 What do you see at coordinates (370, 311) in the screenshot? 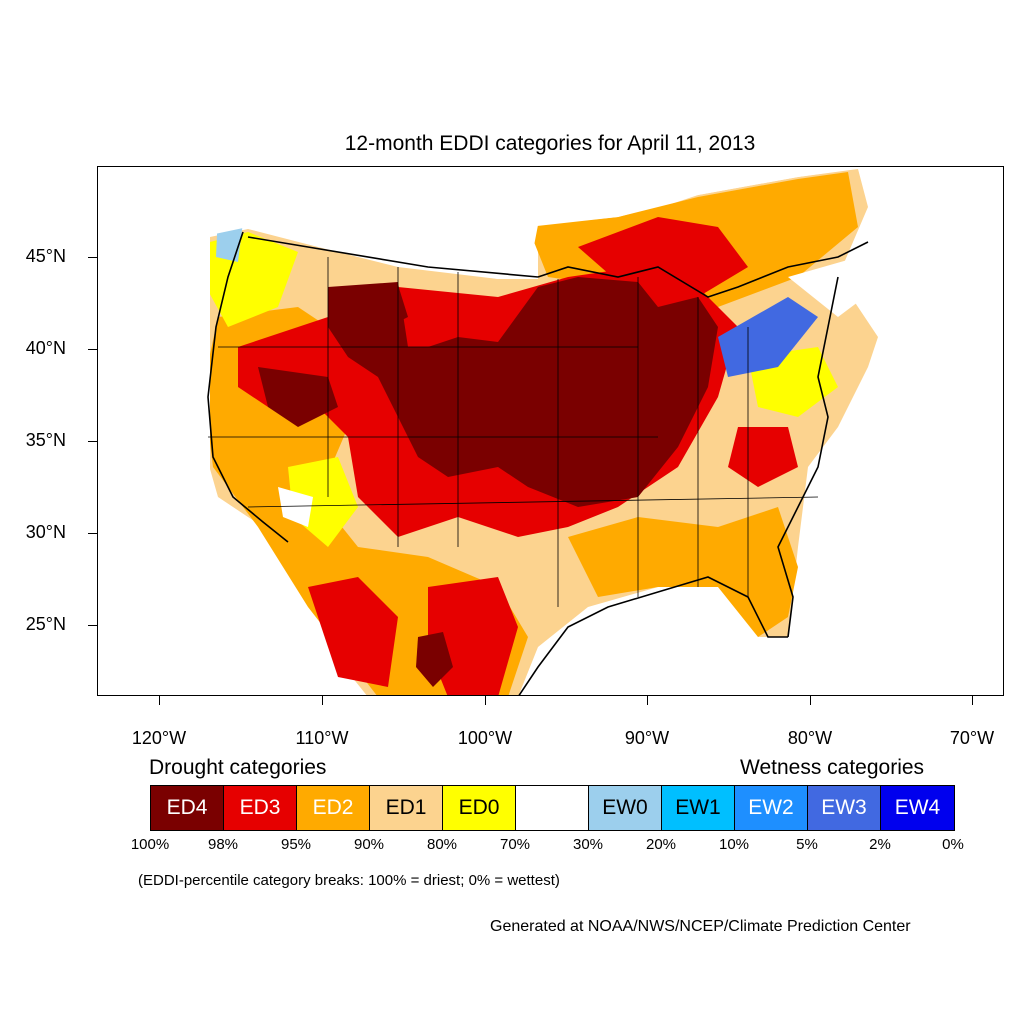
I see `land-ed4-nw` at bounding box center [370, 311].